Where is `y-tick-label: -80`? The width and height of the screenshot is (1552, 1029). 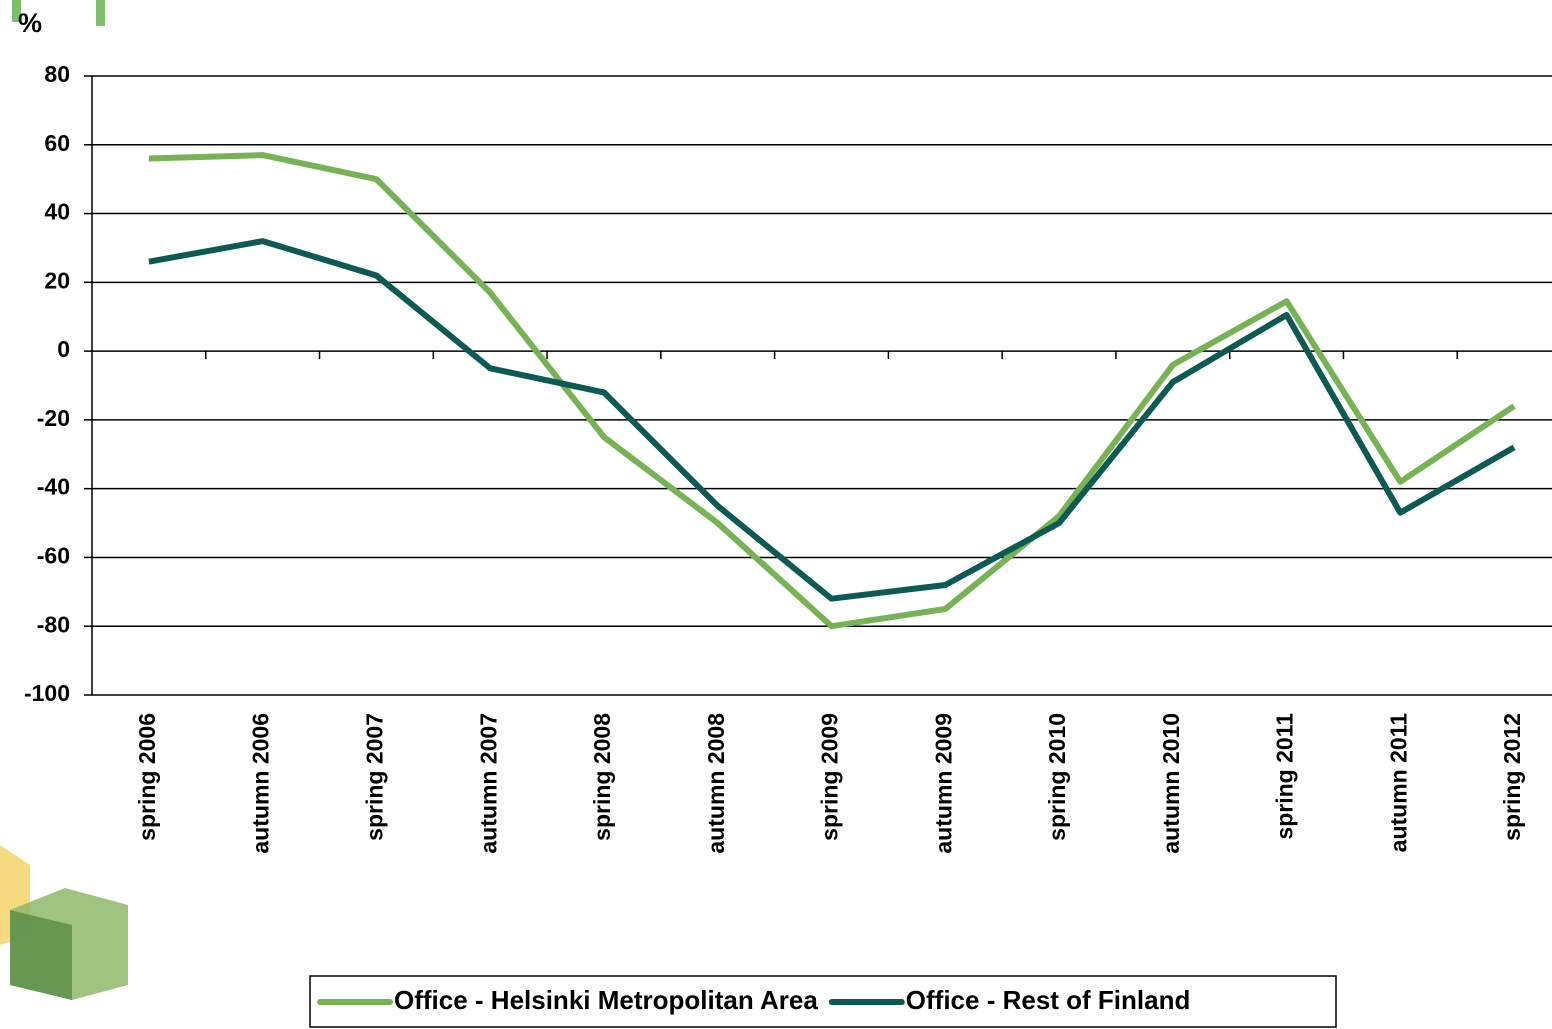 y-tick-label: -80 is located at coordinates (53, 624).